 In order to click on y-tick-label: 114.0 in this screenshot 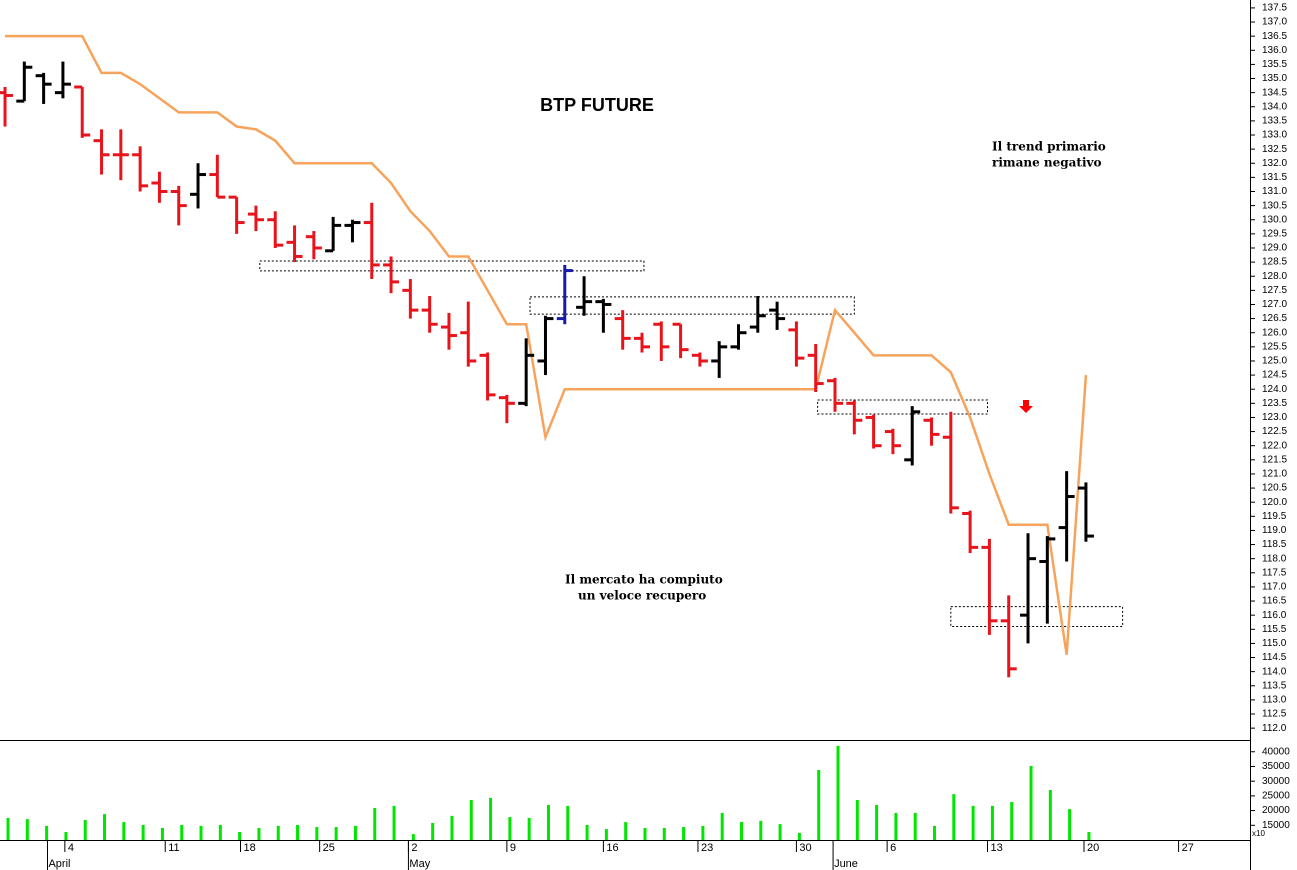, I will do `click(1274, 671)`.